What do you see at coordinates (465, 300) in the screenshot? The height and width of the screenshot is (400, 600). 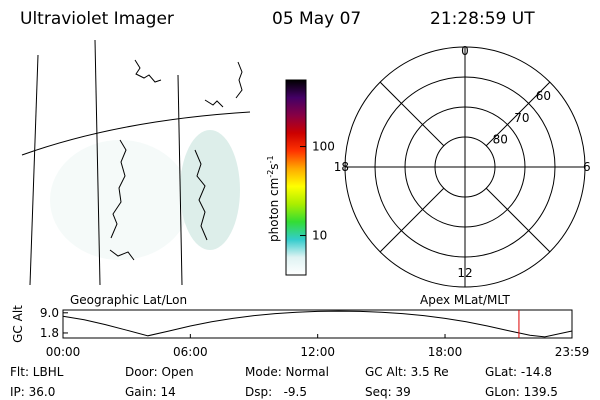 I see `caption: Apex MLat/MLT` at bounding box center [465, 300].